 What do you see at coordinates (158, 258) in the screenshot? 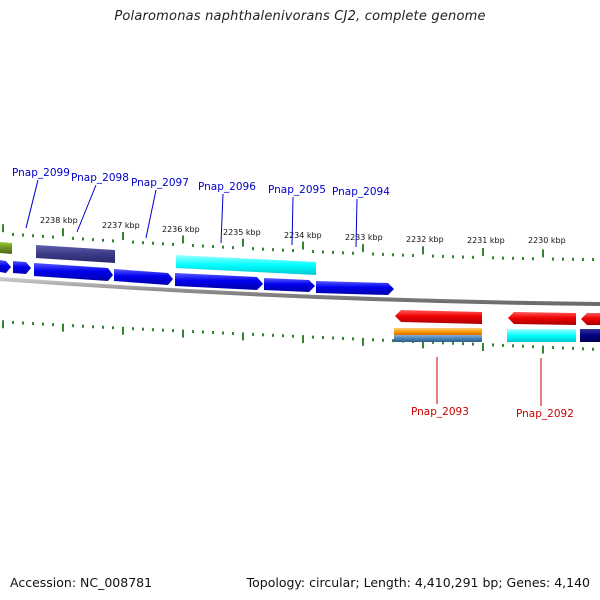
I see `outer-annotation-track` at bounding box center [158, 258].